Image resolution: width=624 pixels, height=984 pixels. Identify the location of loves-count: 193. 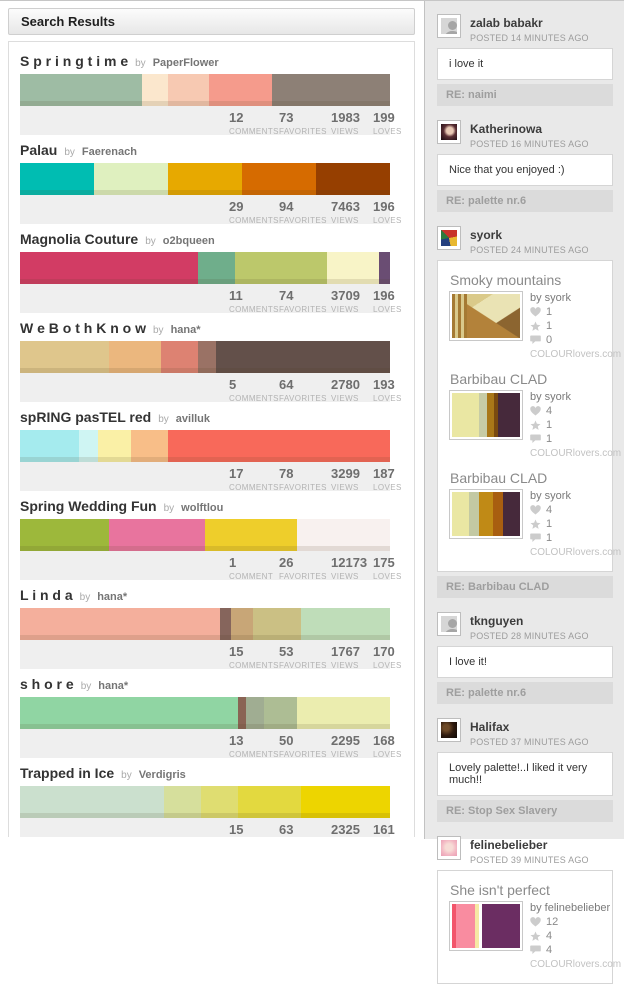
(384, 384).